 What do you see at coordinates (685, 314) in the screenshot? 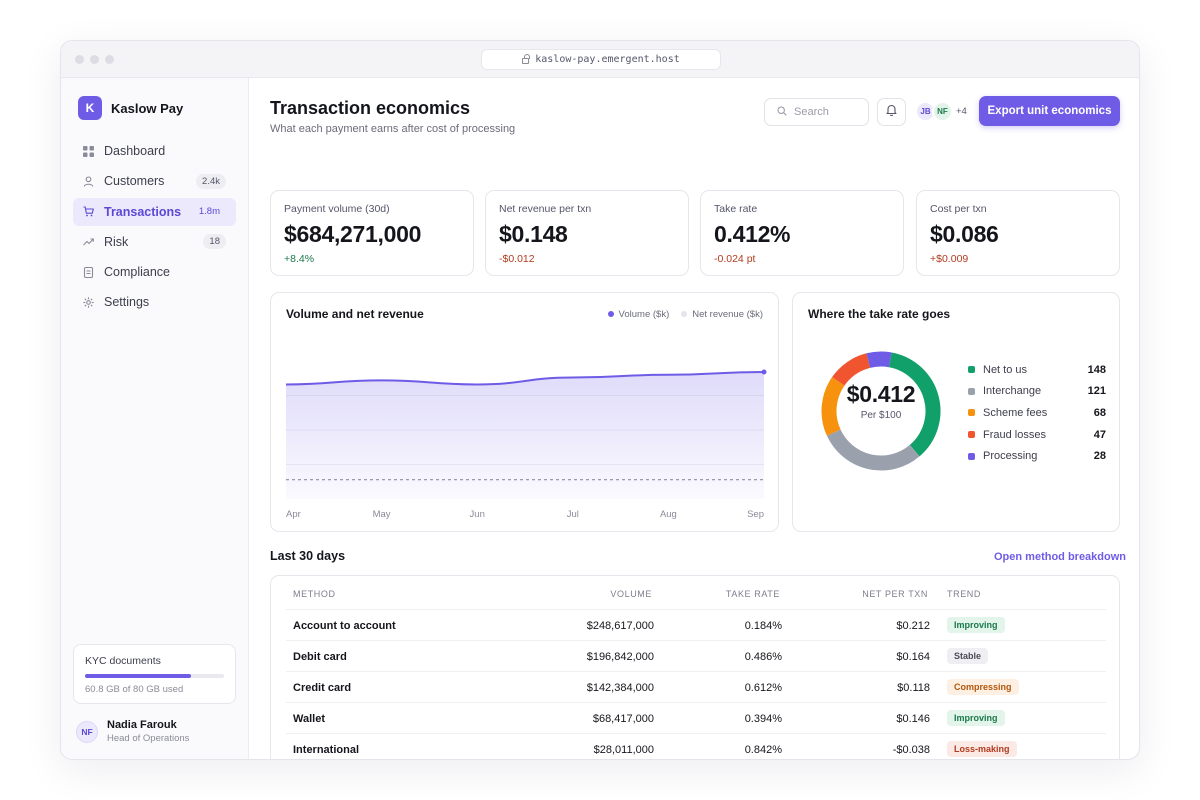
I see `chart-legend: Volume ($k) Net revenue ($k)` at bounding box center [685, 314].